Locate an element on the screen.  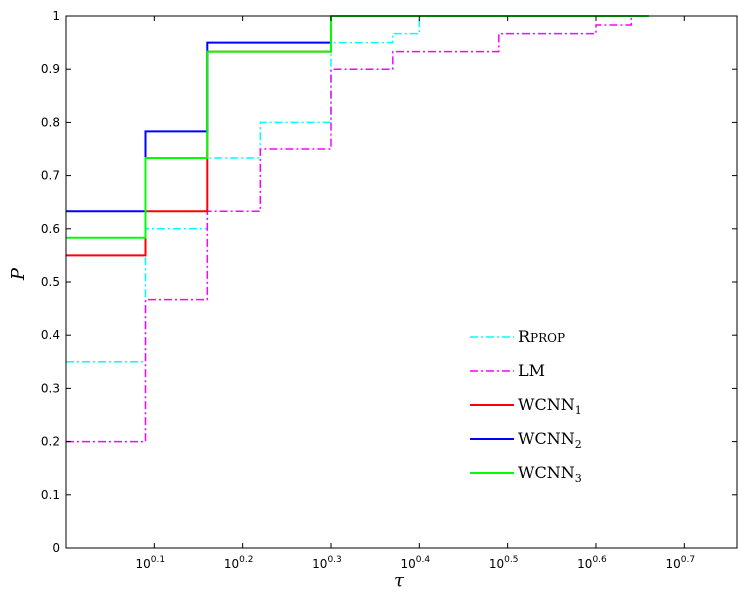
legend-item-5: WCNN3 is located at coordinates (526, 474).